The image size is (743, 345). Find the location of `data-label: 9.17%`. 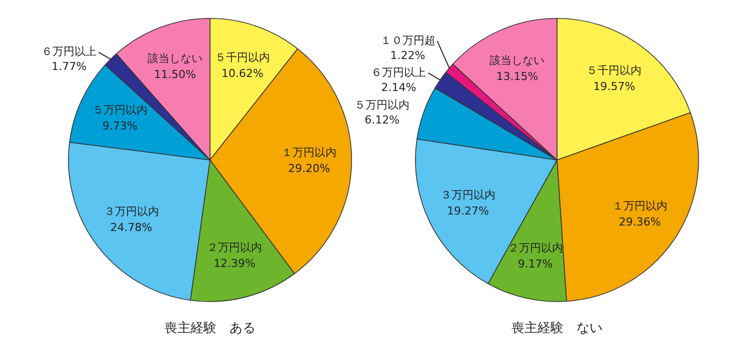

data-label: 9.17% is located at coordinates (535, 264).